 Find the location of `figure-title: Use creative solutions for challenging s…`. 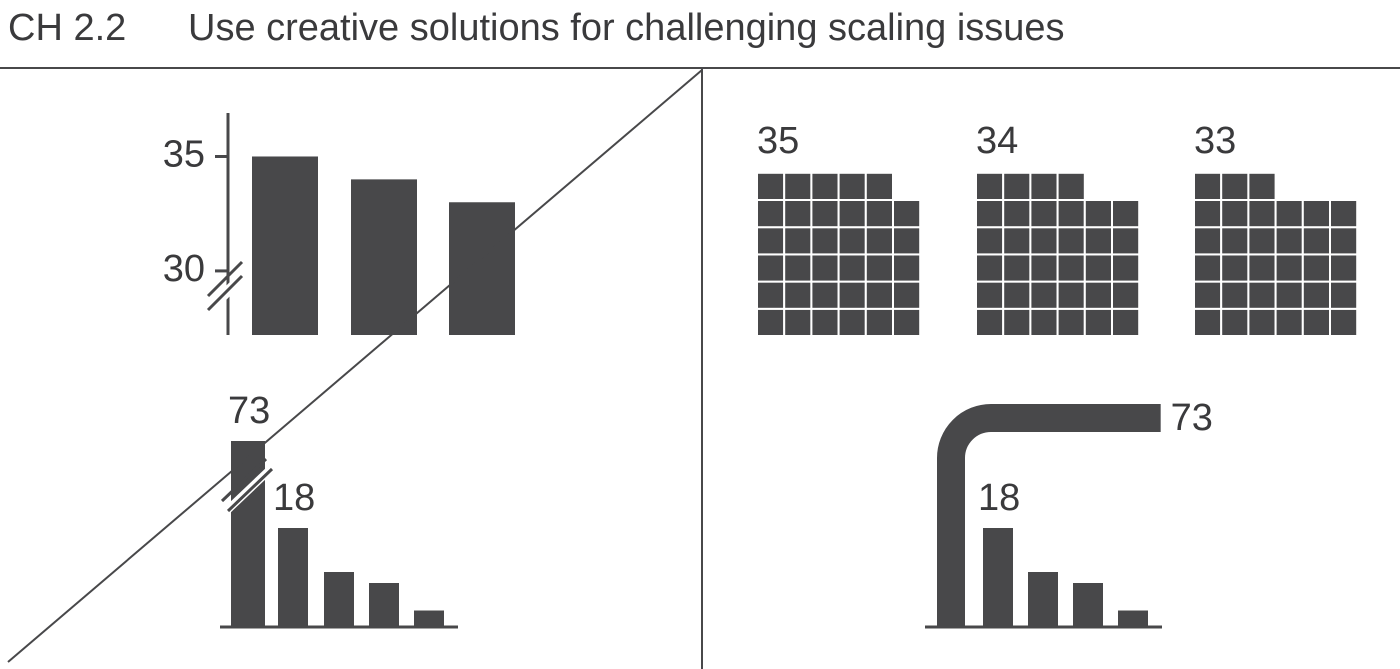

figure-title: Use creative solutions for challenging s… is located at coordinates (626, 28).